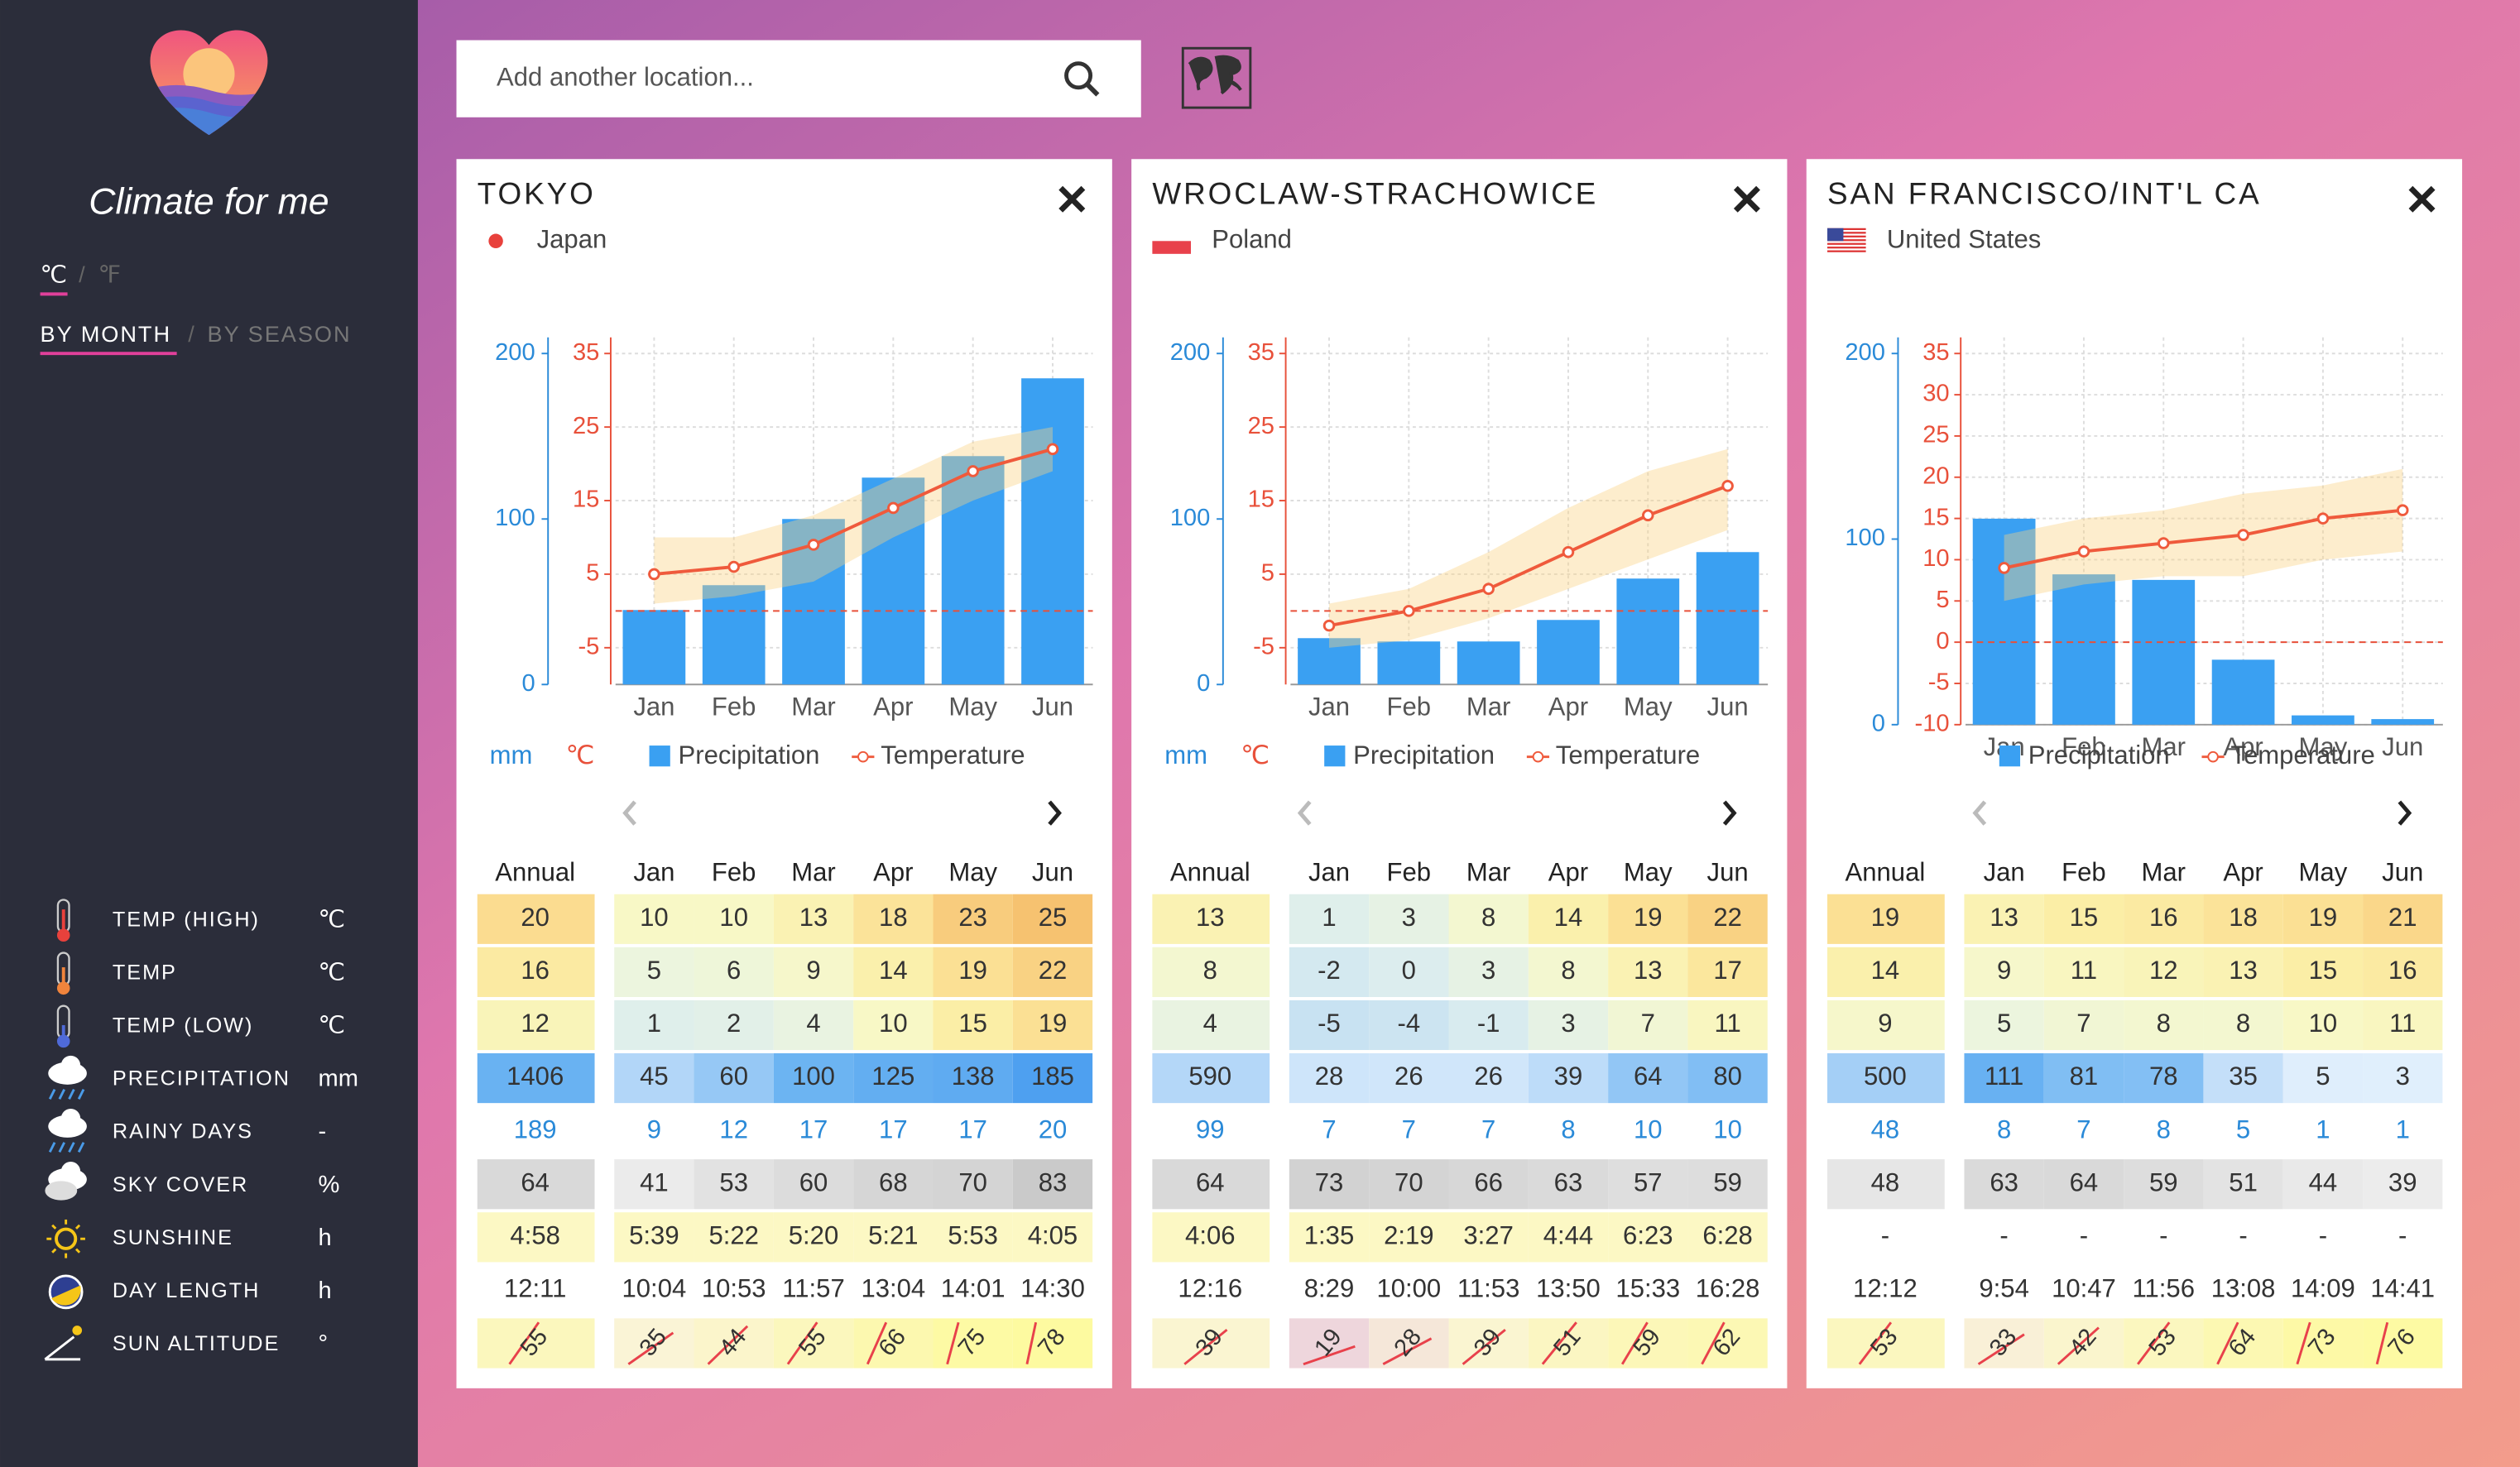 Image resolution: width=2520 pixels, height=1467 pixels. I want to click on temp-tick-label: -5, so click(1939, 682).